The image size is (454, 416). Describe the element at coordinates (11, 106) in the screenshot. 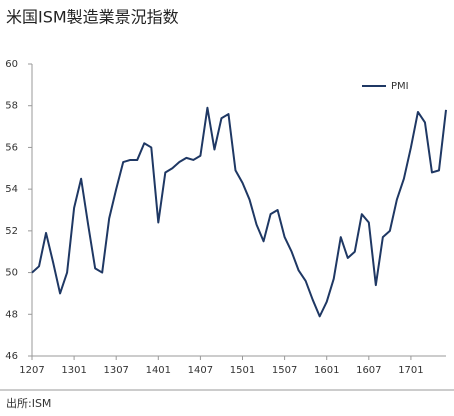

I see `y-tick-label: 58` at that location.